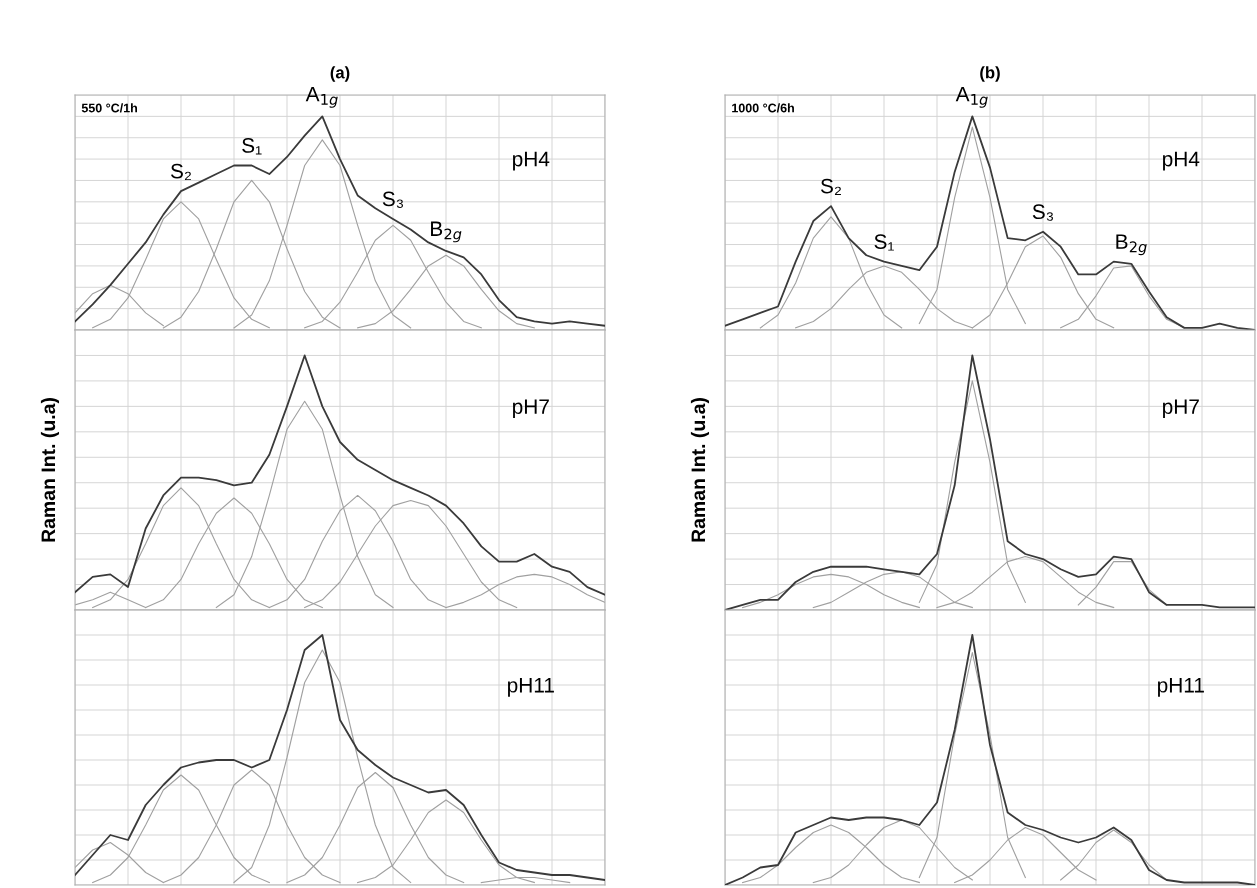 Image resolution: width=1257 pixels, height=888 pixels. I want to click on chart-title: (a), so click(340, 74).